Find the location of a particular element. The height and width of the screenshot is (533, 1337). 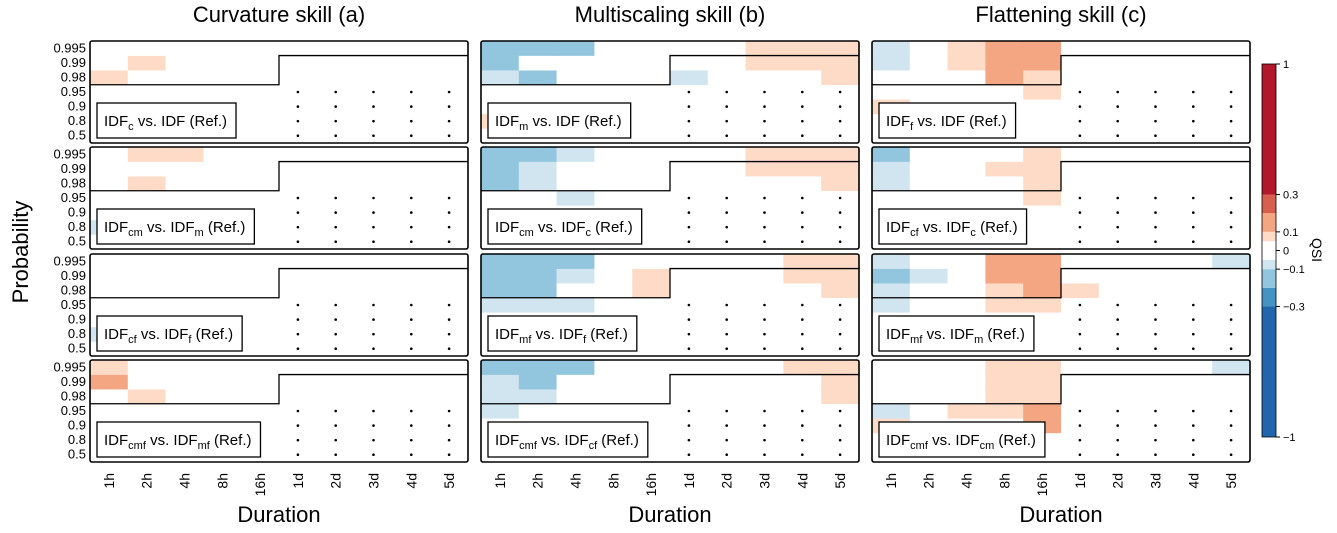

label-text: IDF is located at coordinates (507, 334).